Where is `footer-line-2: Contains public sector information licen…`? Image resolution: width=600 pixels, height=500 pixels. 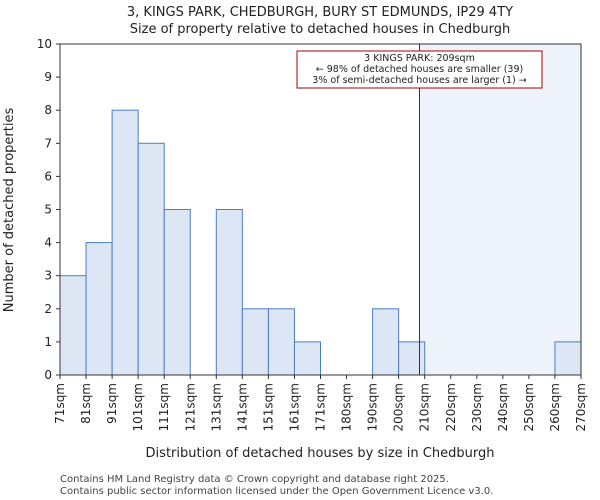
footer-line-2: Contains public sector information licen… is located at coordinates (276, 491).